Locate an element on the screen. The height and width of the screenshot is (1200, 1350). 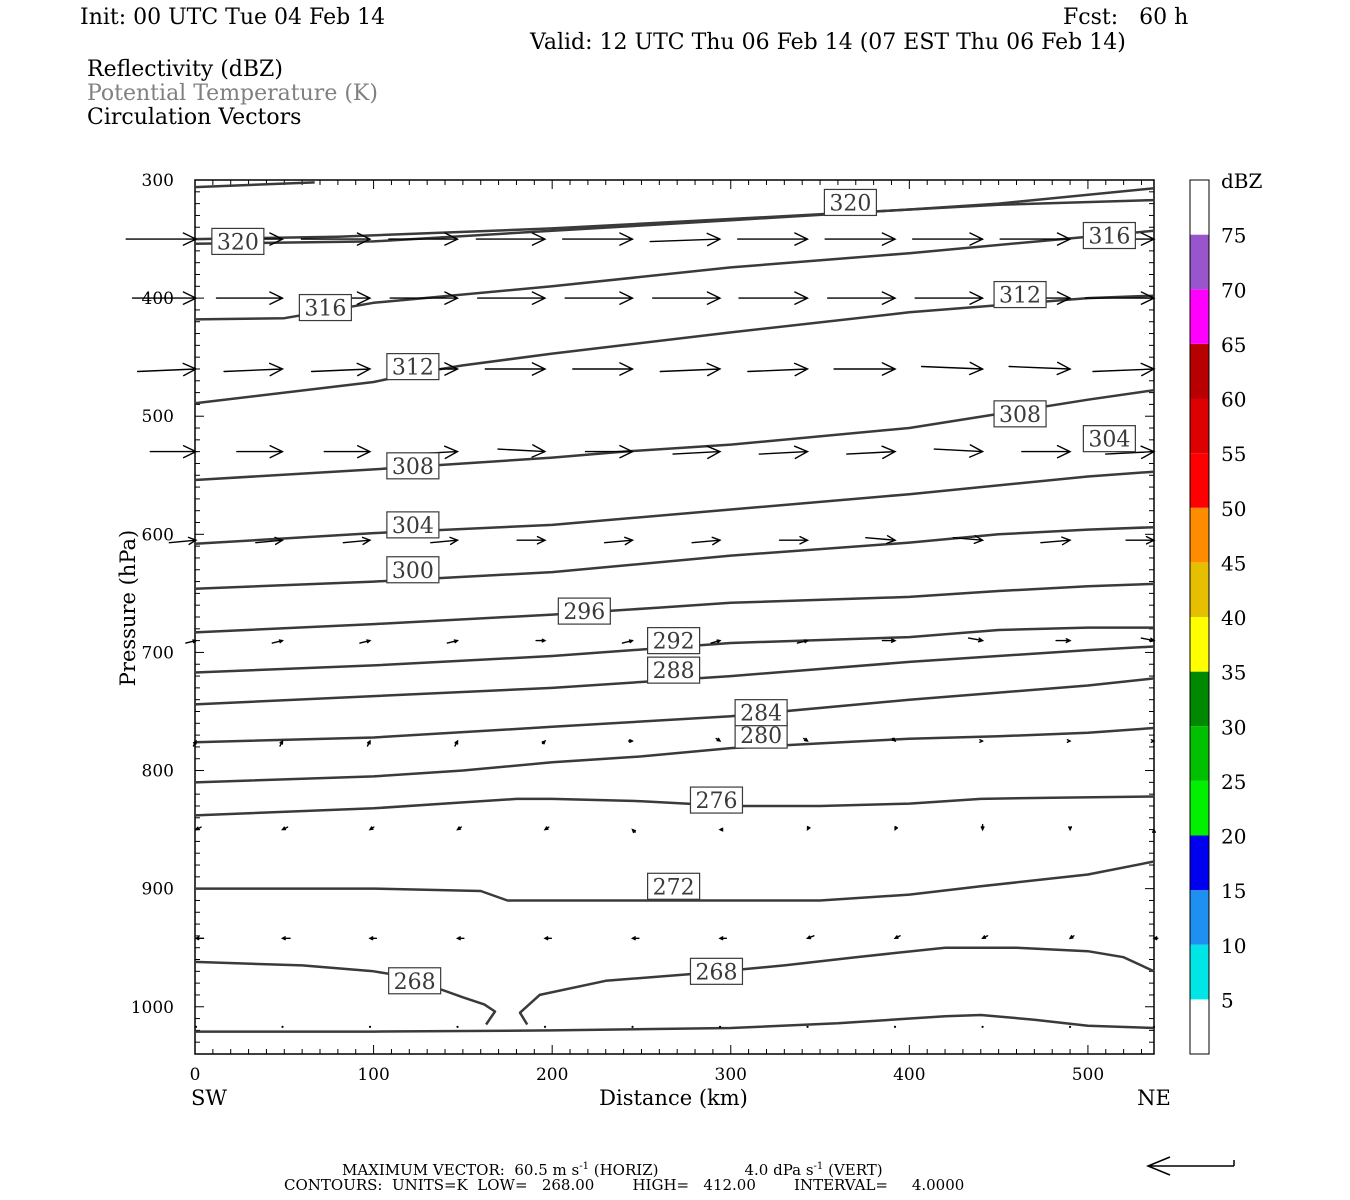
reference-vector-arrow is located at coordinates (1190, 1166).